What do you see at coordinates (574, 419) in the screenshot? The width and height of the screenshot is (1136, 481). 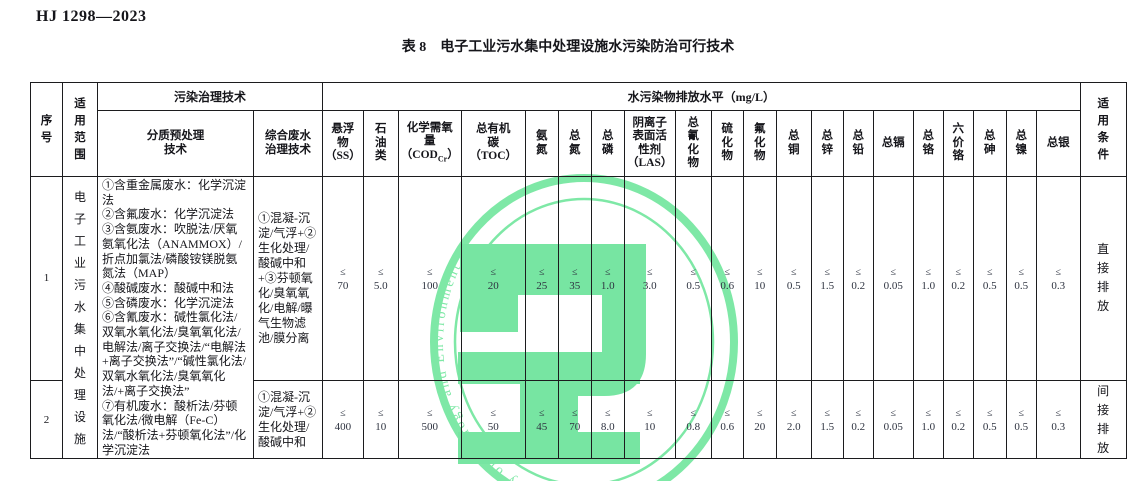 I see `limit-row2-col6: ≤70` at bounding box center [574, 419].